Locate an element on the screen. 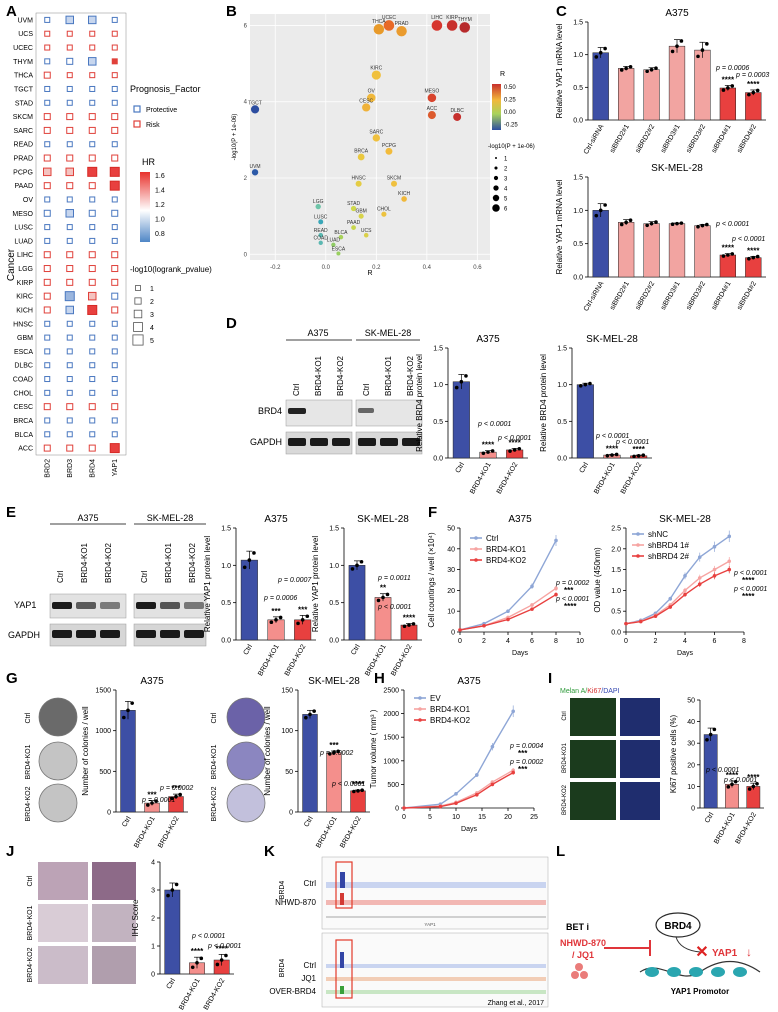 The image size is (778, 1012). x-tick-label: -0.2 is located at coordinates (275, 268).